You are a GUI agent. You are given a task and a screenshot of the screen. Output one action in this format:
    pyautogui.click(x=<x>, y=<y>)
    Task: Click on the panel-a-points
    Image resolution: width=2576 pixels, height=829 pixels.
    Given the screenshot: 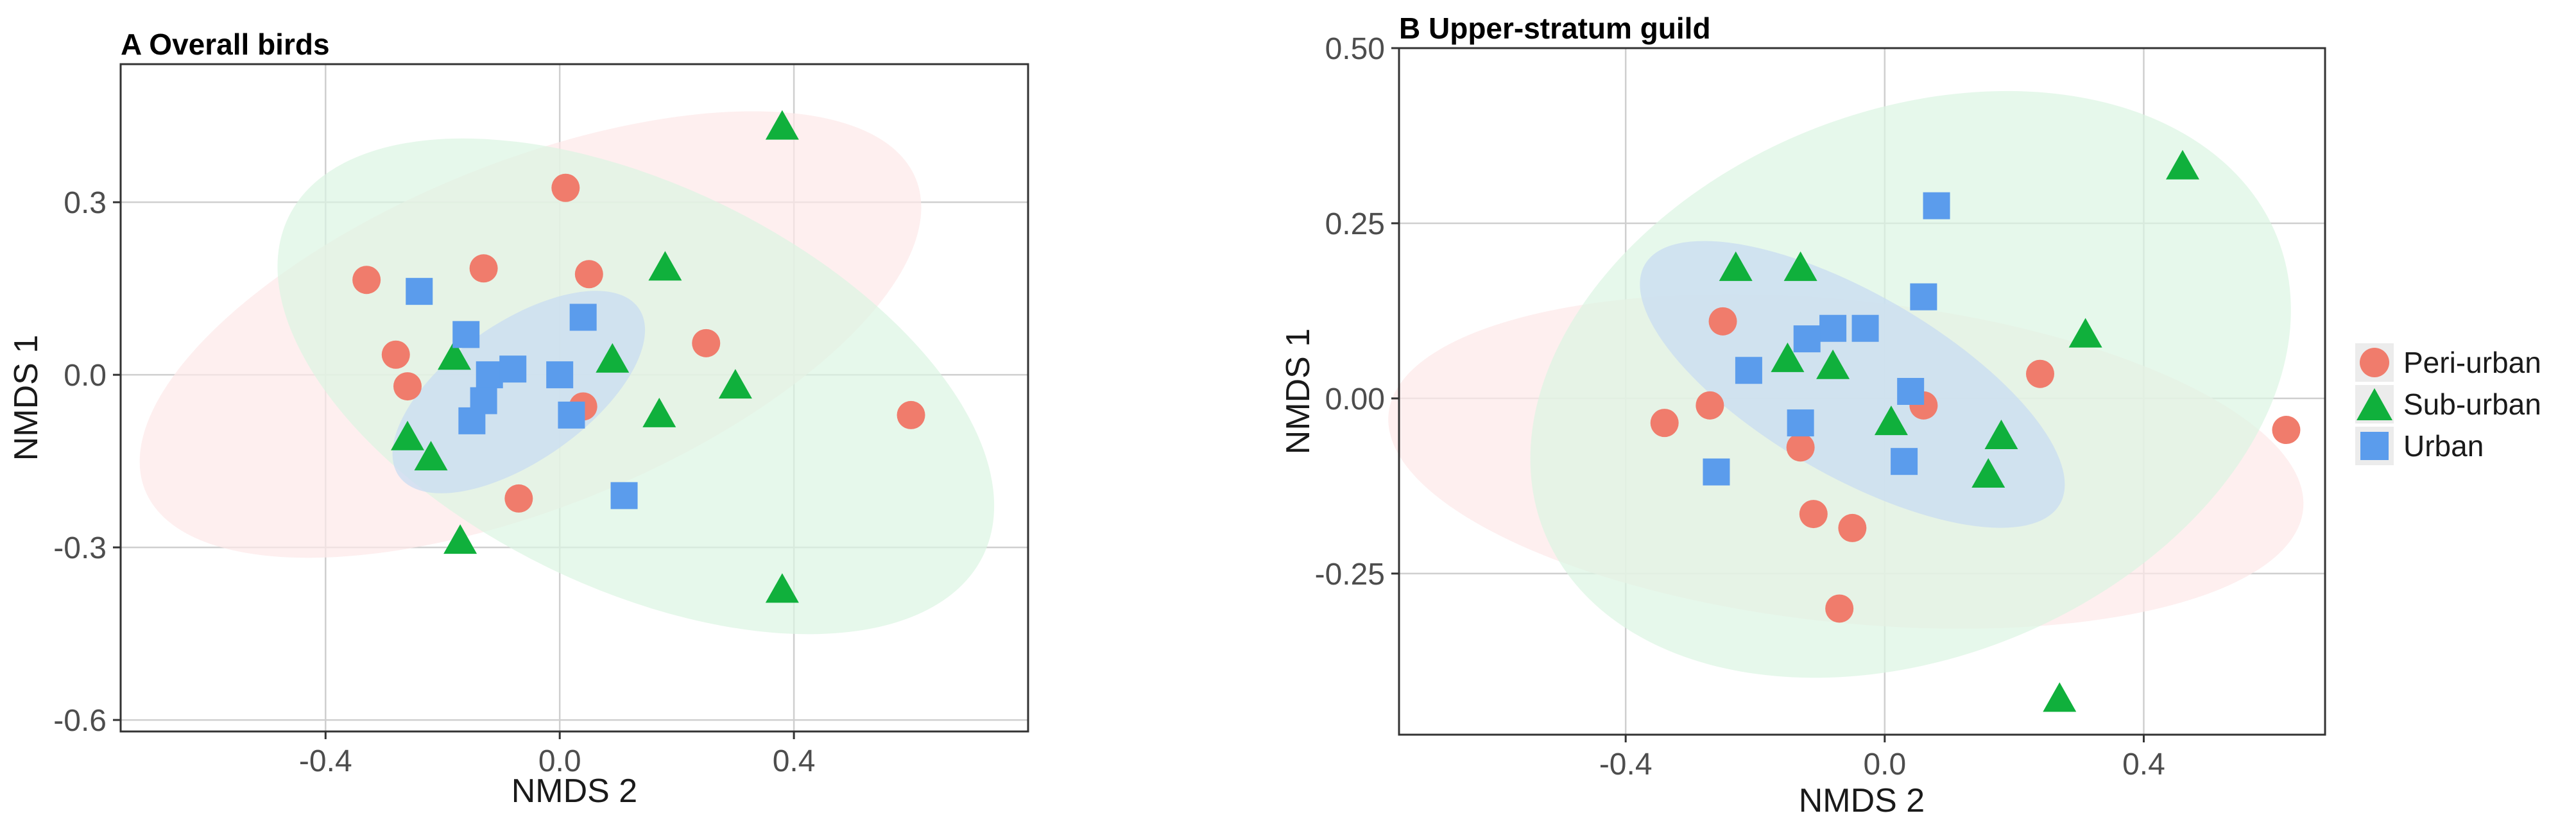 What is the action you would take?
    pyautogui.click(x=638, y=356)
    